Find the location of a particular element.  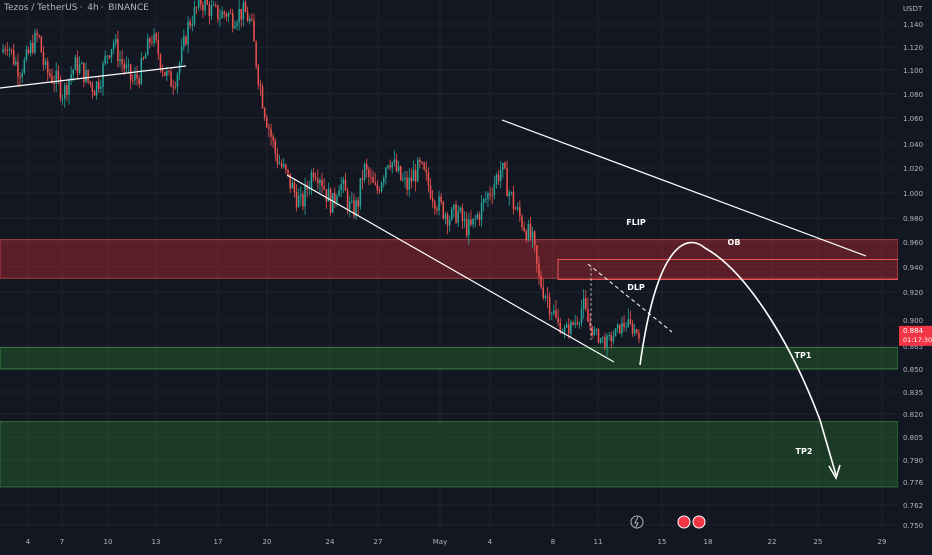

symbol-name: Tezos / TetherUS is located at coordinates (41, 8).